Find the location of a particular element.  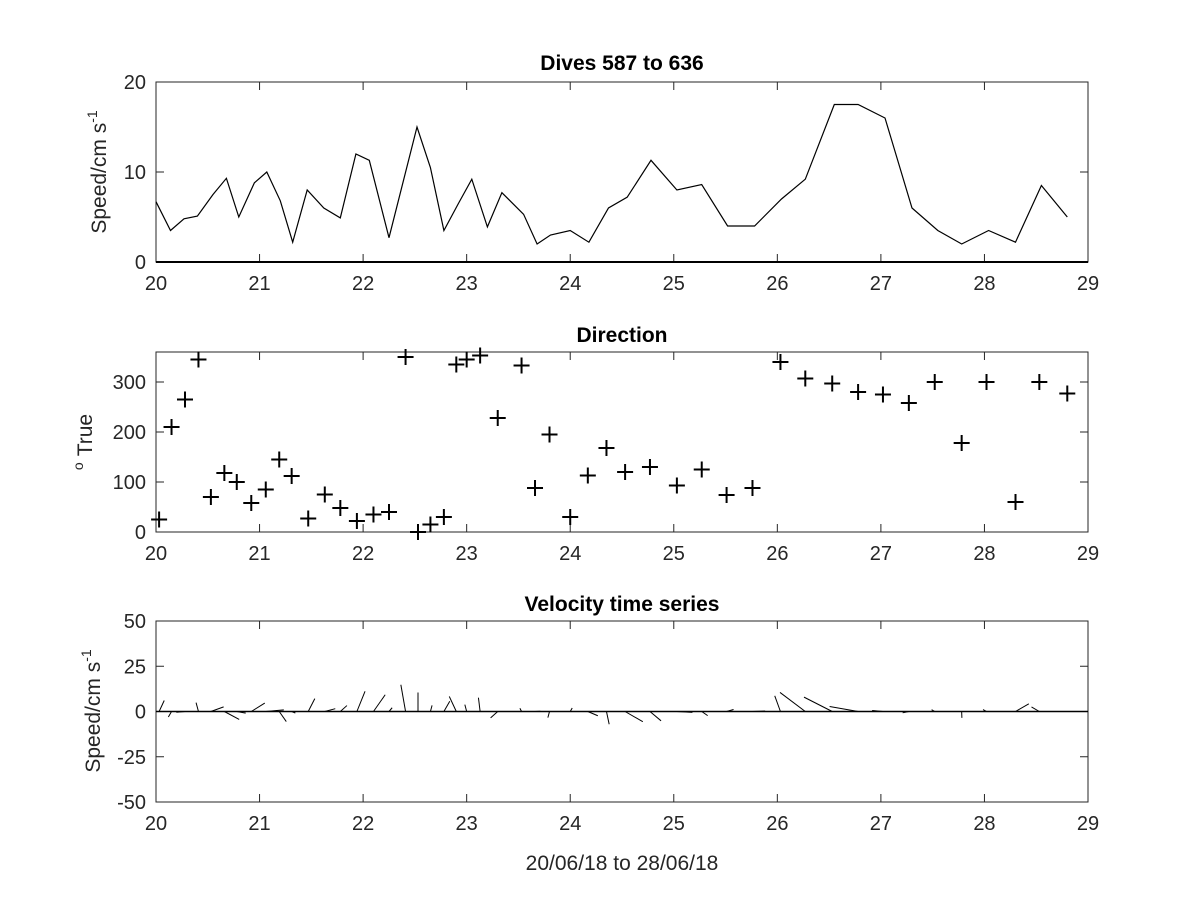

speed-x-tick-label: 26 is located at coordinates (777, 284).